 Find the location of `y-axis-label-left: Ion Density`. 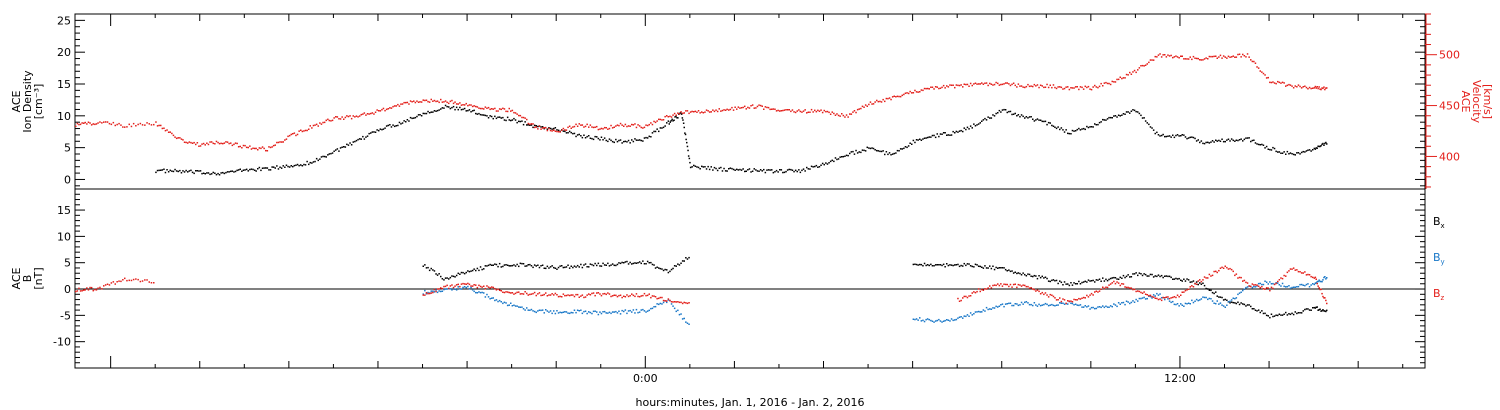

y-axis-label-left: Ion Density is located at coordinates (27, 101).